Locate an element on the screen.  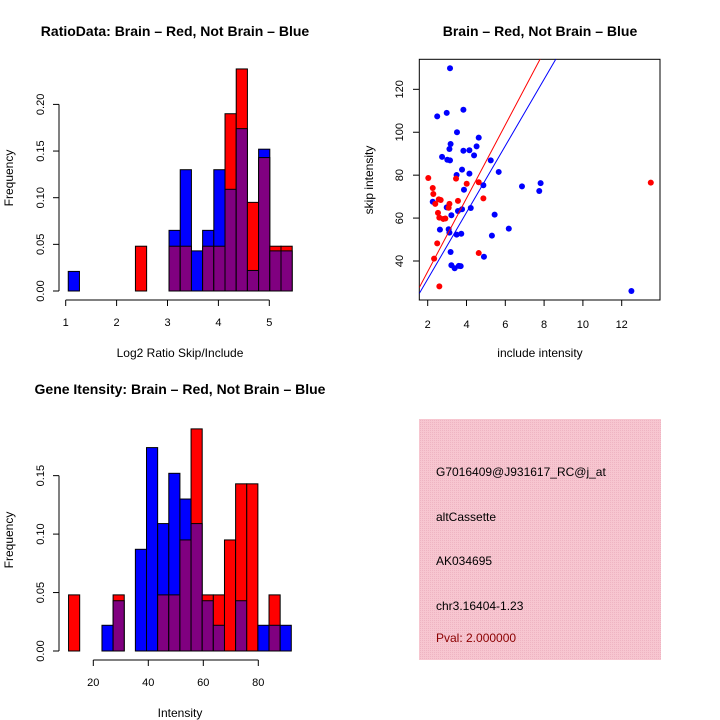
gene-hist-y-tick-label: 0.00 is located at coordinates (41, 650).